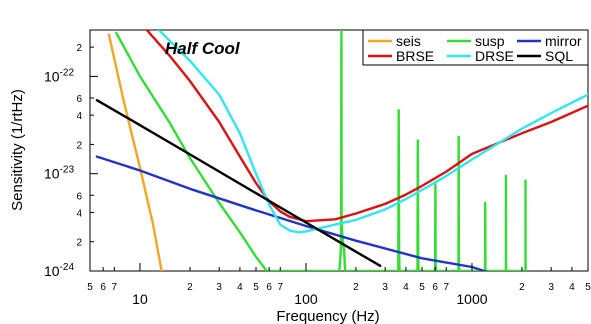 This screenshot has height=324, width=591. Describe the element at coordinates (203, 48) in the screenshot. I see `annotation-half-cool: Half Cool` at that location.